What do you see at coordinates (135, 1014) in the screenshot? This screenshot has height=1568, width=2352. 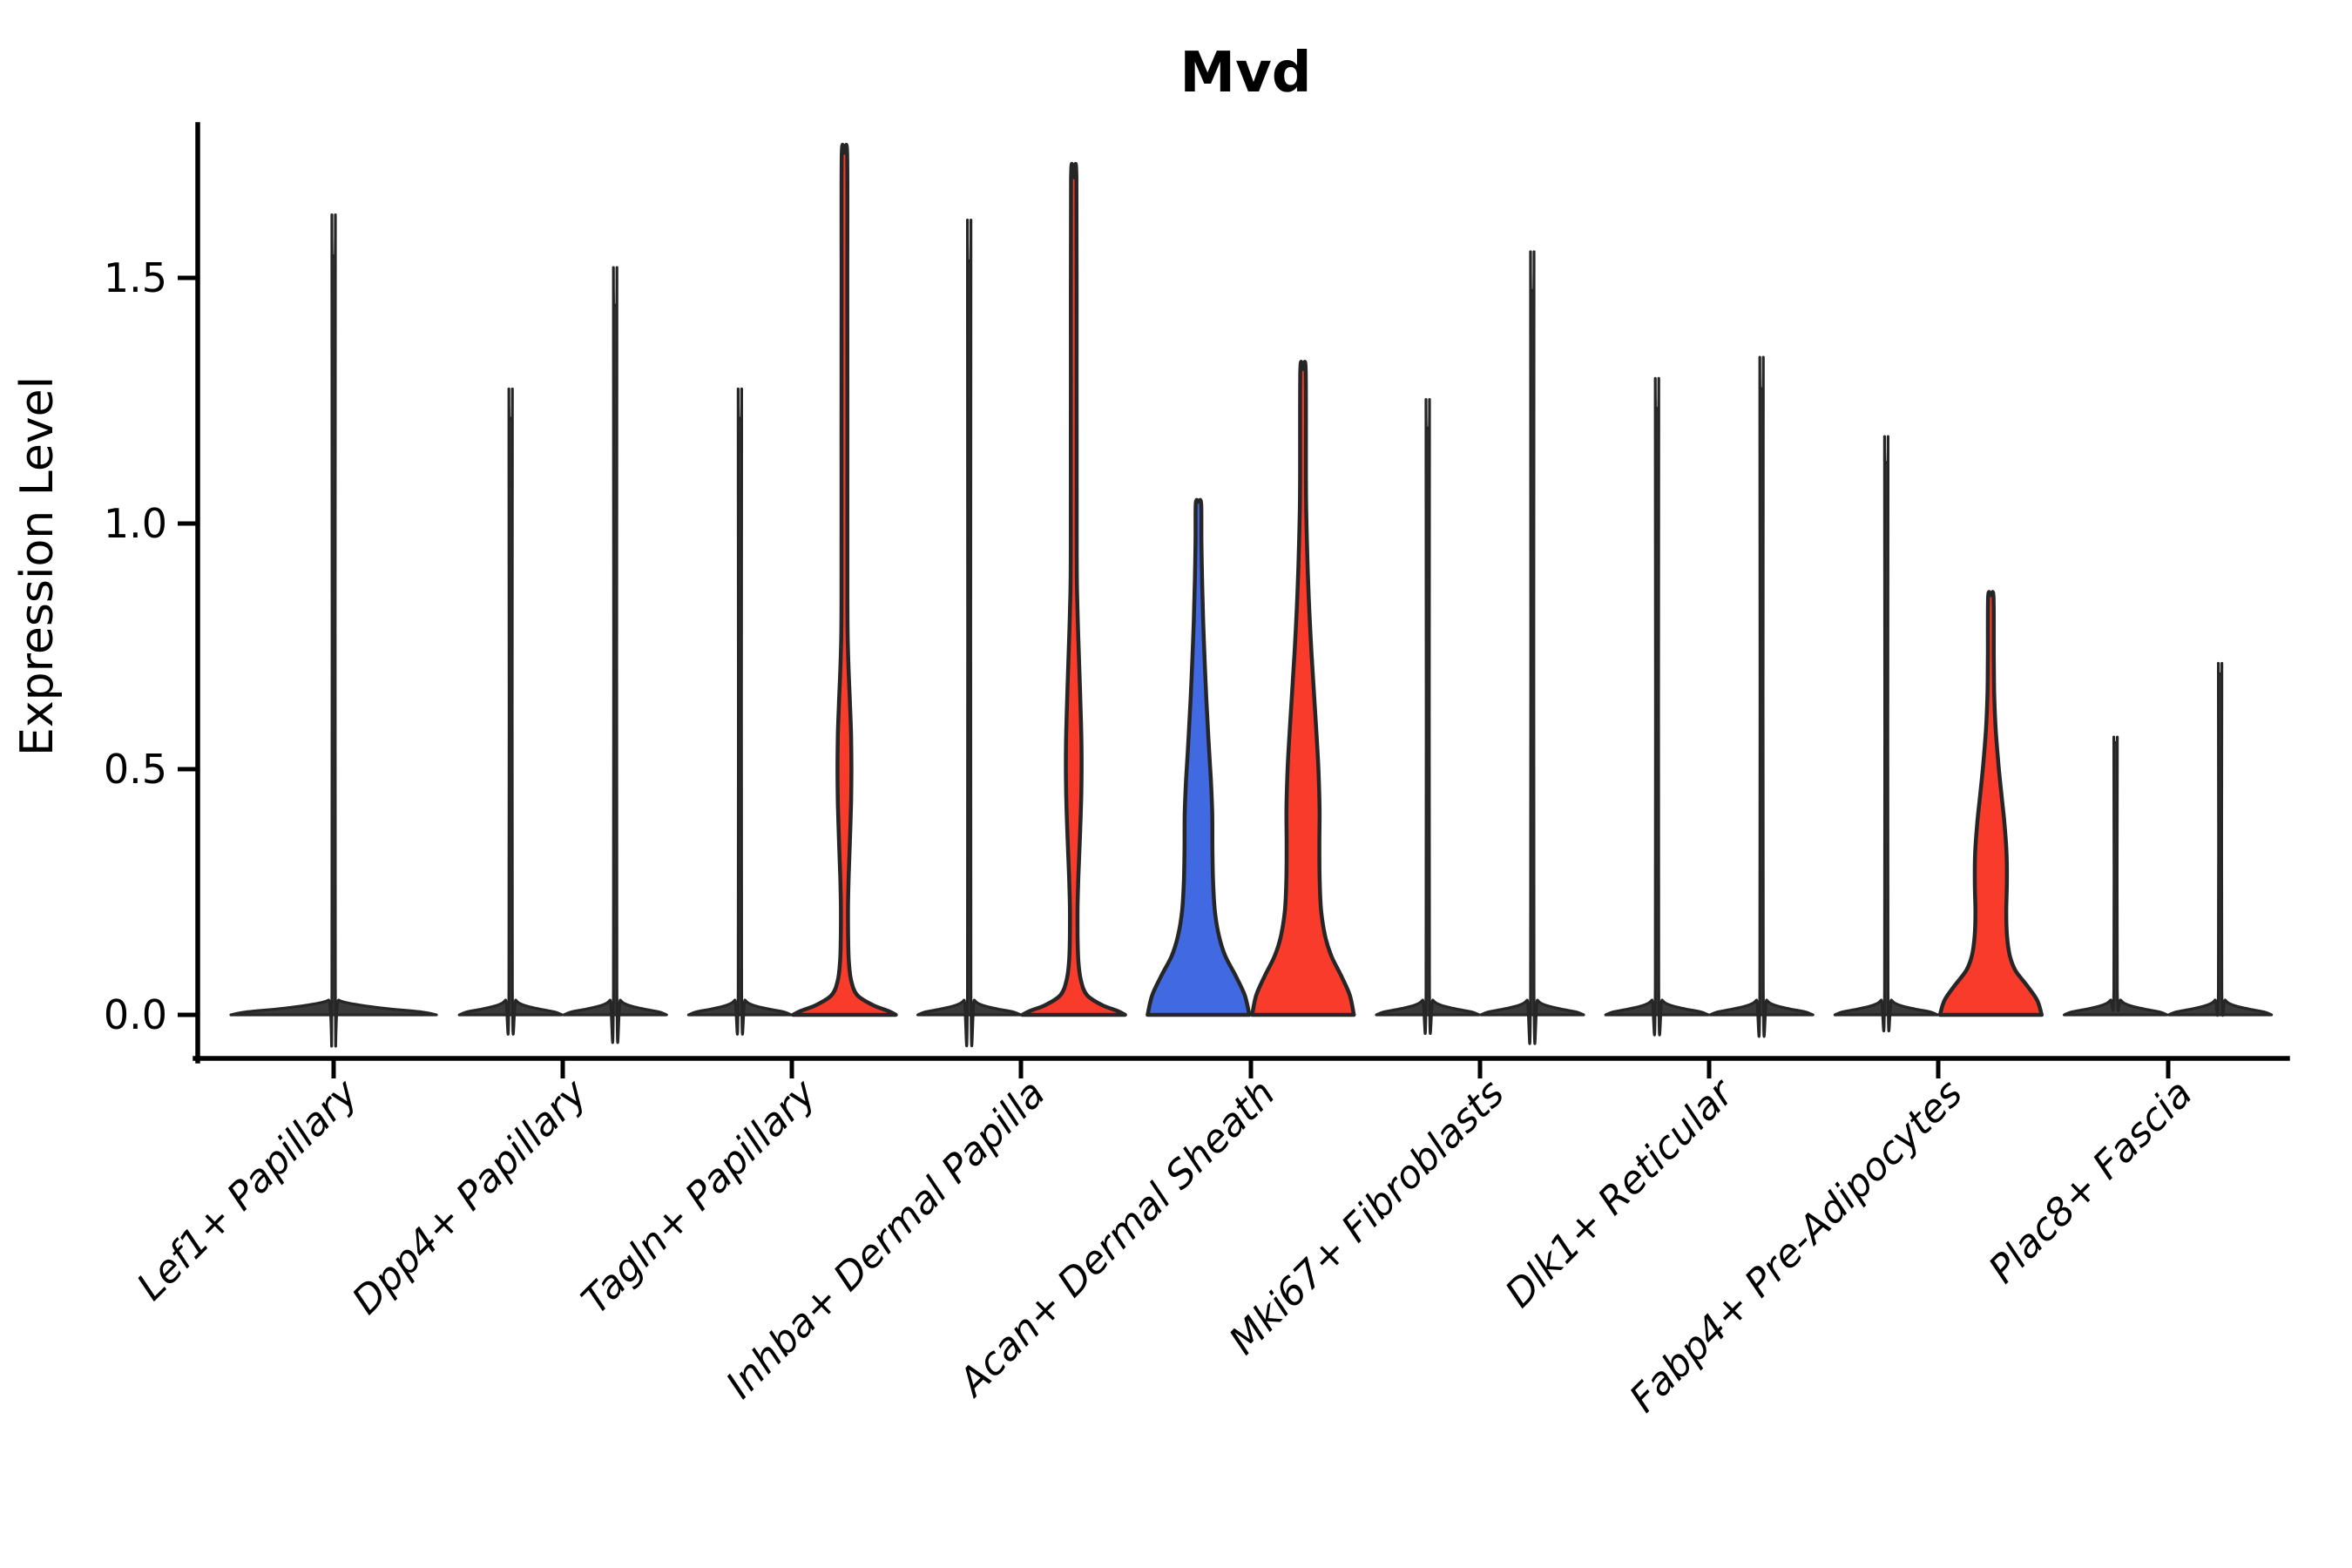 I see `y-tick-label-0.0: 0.0` at bounding box center [135, 1014].